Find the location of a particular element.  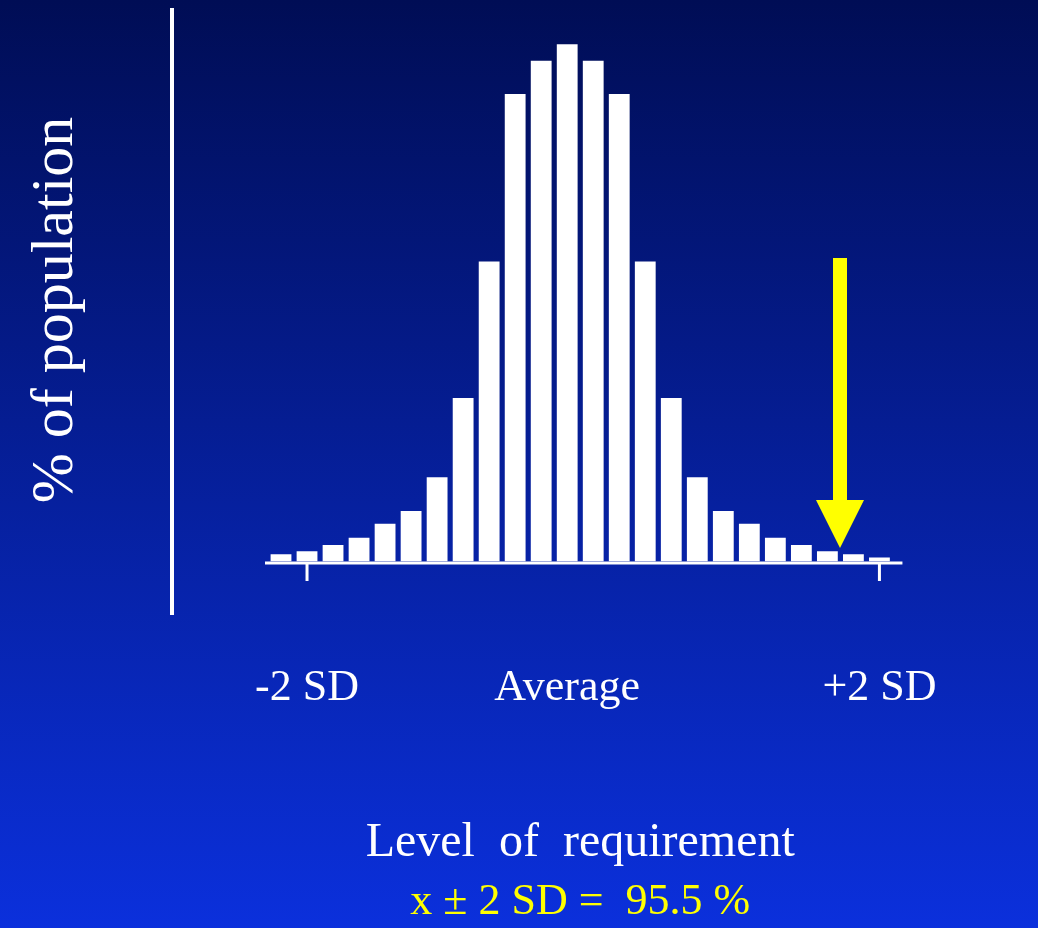

x-tick-label: +2 SD is located at coordinates (879, 685).